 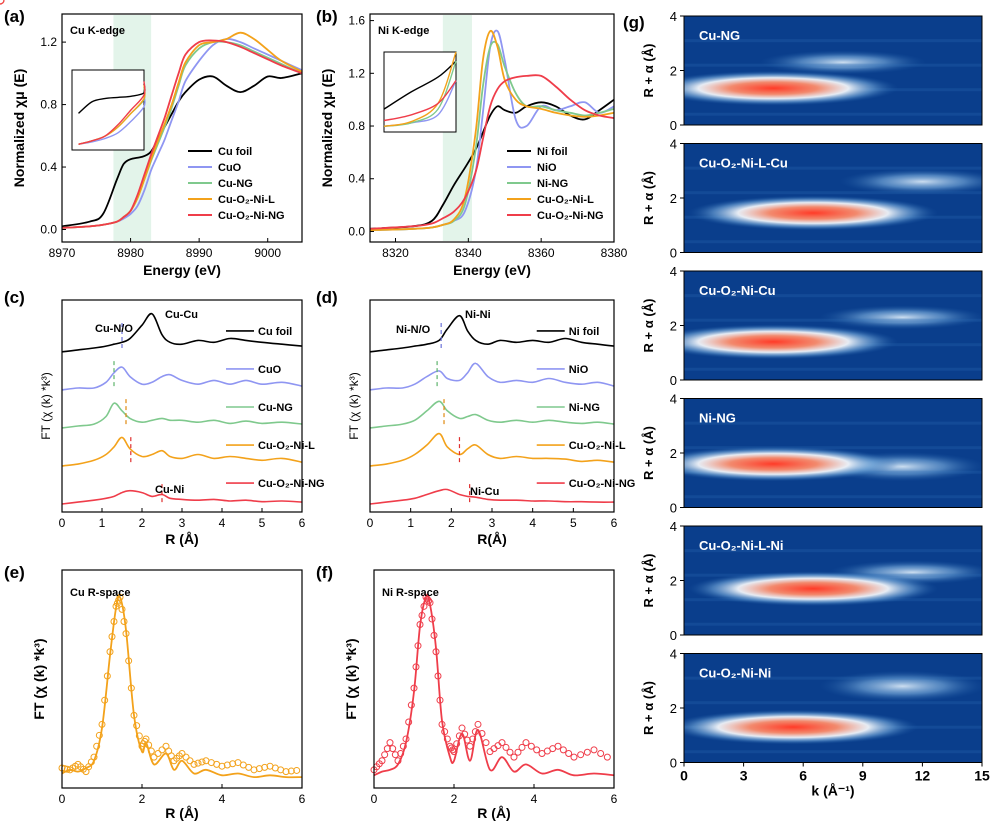 What do you see at coordinates (832, 791) in the screenshot?
I see `x-axis-label: k (Å⁻¹)` at bounding box center [832, 791].